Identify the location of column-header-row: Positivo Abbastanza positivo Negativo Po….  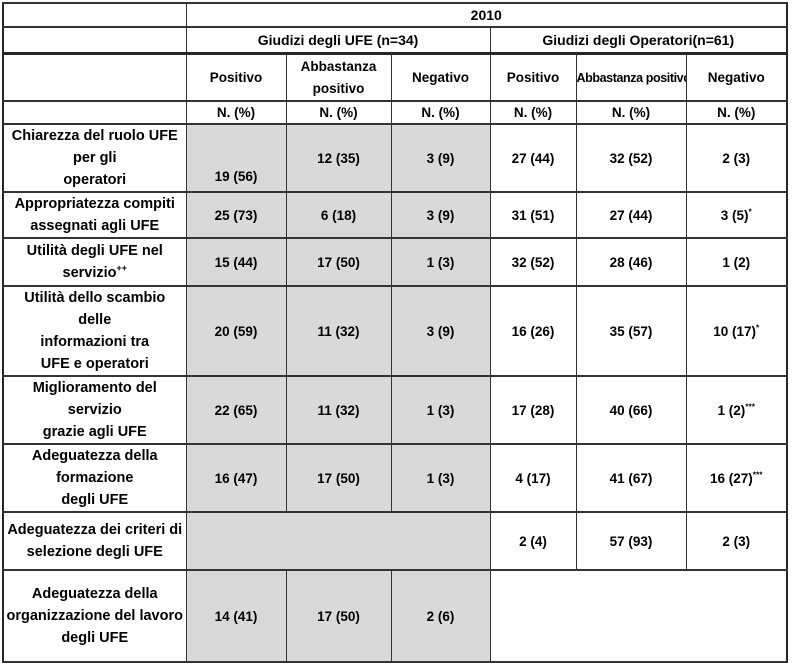
(395, 77).